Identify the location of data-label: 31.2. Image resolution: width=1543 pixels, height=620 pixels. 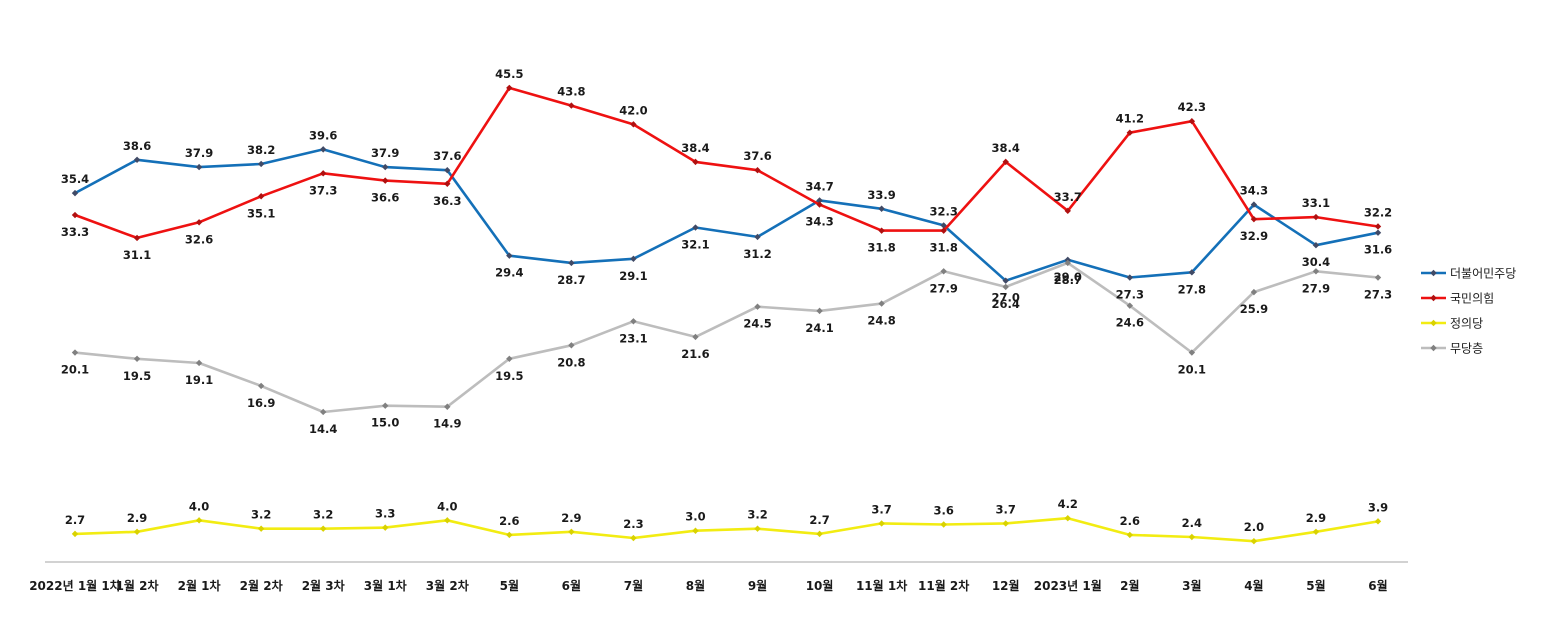
(757, 254).